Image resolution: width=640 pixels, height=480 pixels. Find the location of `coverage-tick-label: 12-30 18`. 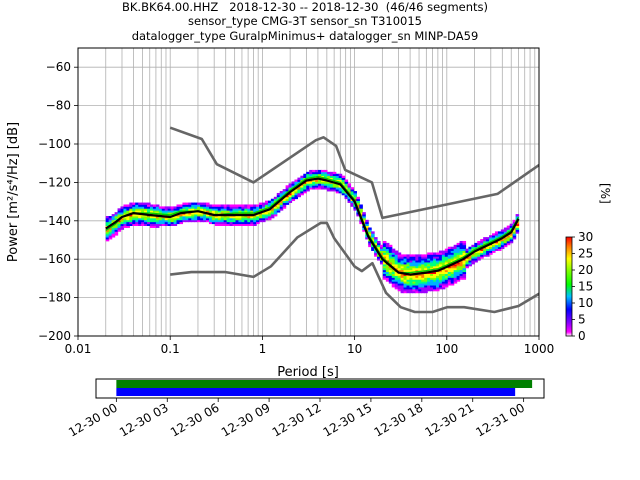

coverage-tick-label: 12-30 18 is located at coordinates (399, 419).